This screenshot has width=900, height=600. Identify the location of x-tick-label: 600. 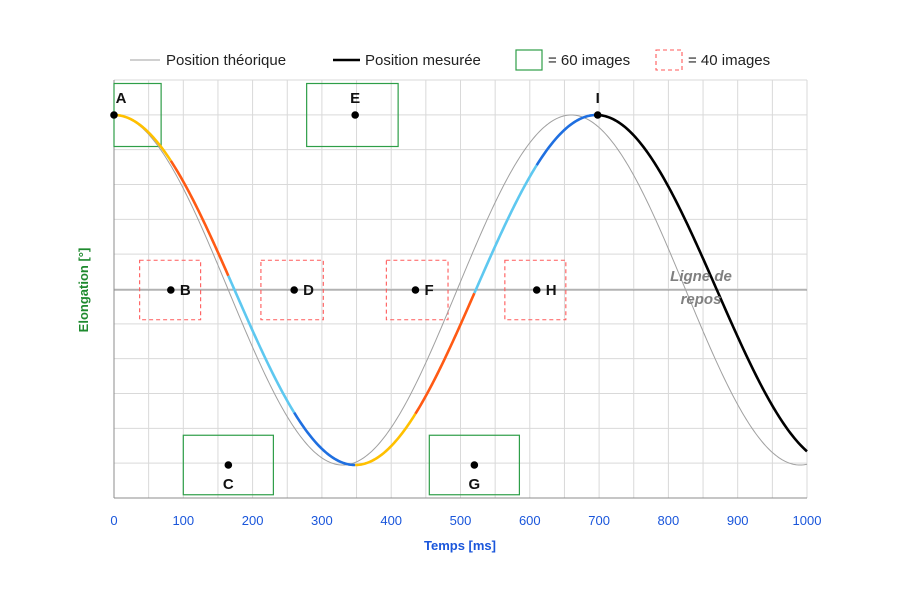
(530, 520).